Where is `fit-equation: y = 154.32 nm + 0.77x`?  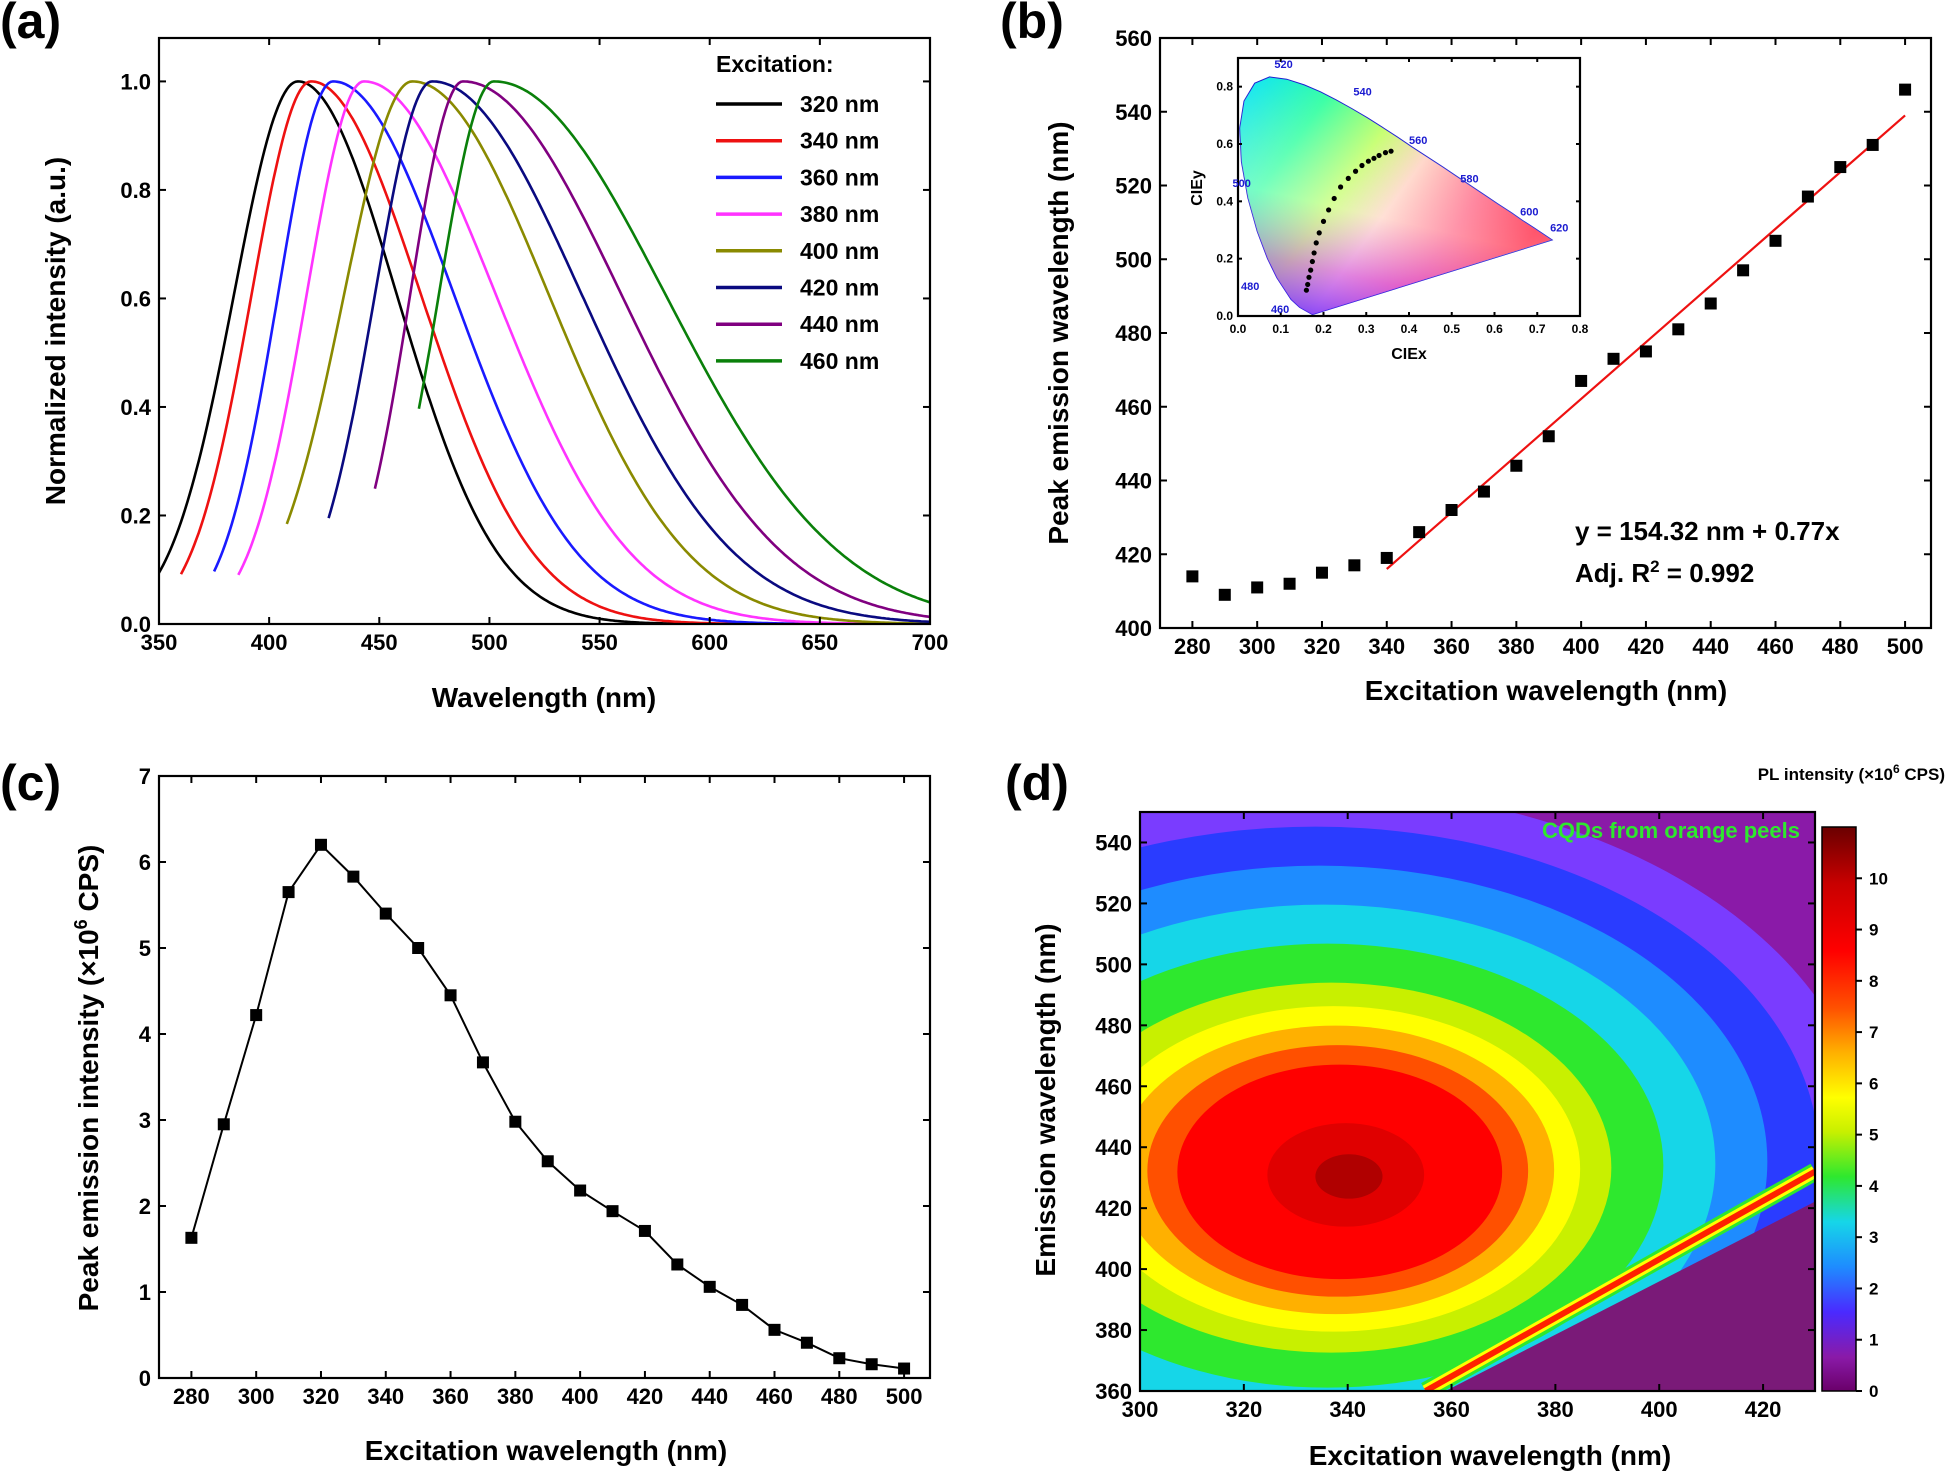 fit-equation: y = 154.32 nm + 0.77x is located at coordinates (1707, 531).